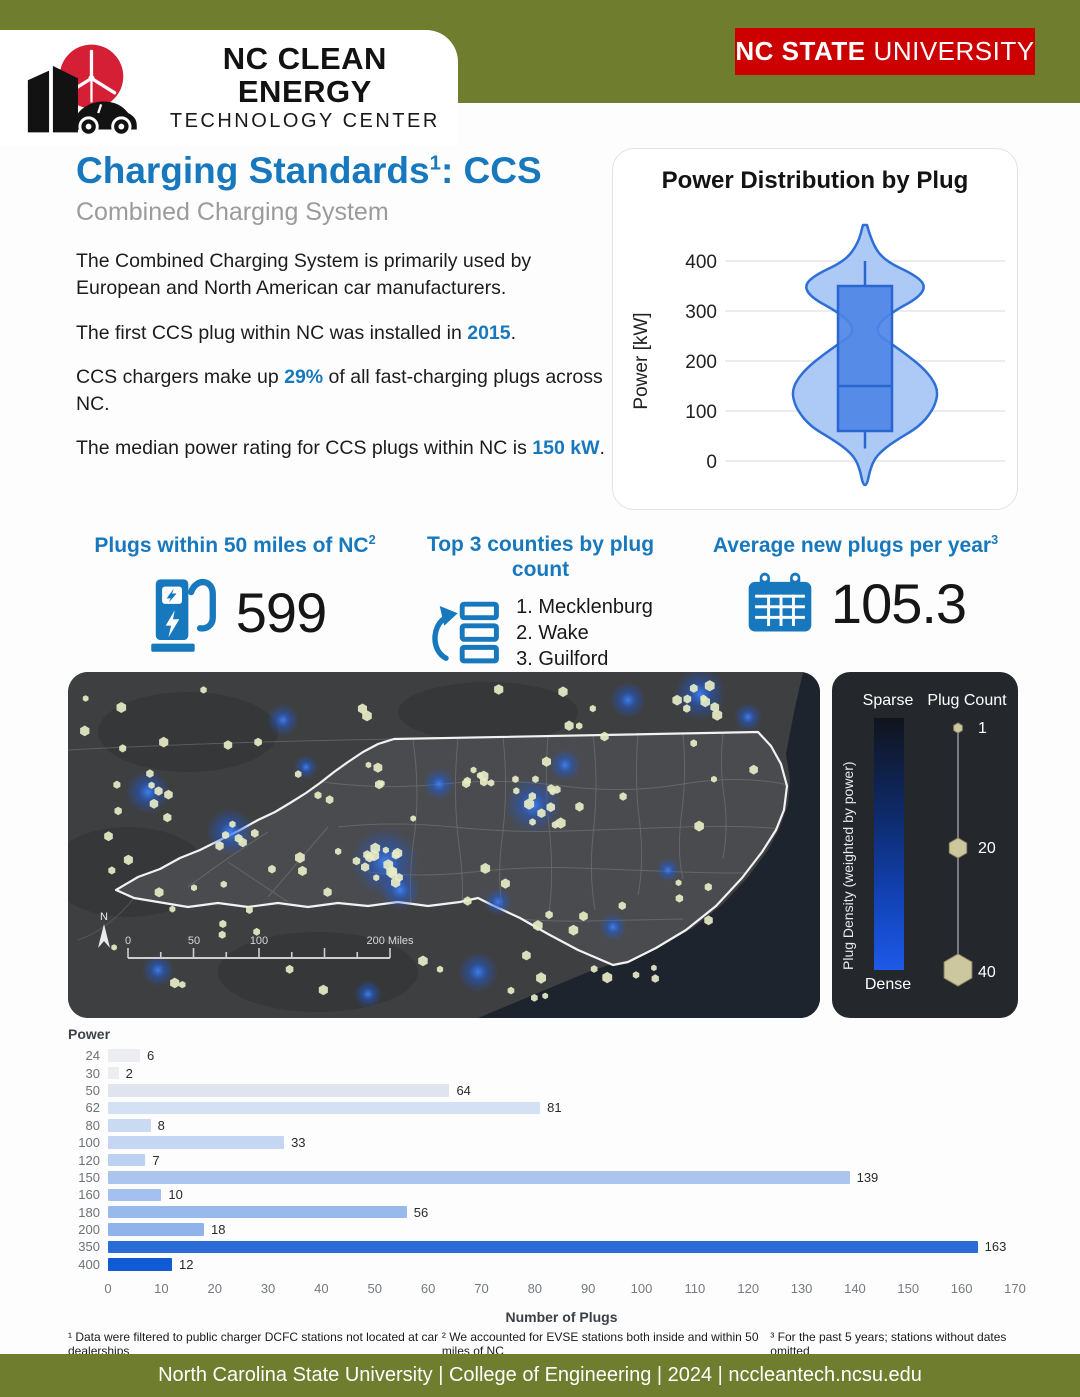  What do you see at coordinates (304, 74) in the screenshot?
I see `logo-name: NC CLEAN ENERGY` at bounding box center [304, 74].